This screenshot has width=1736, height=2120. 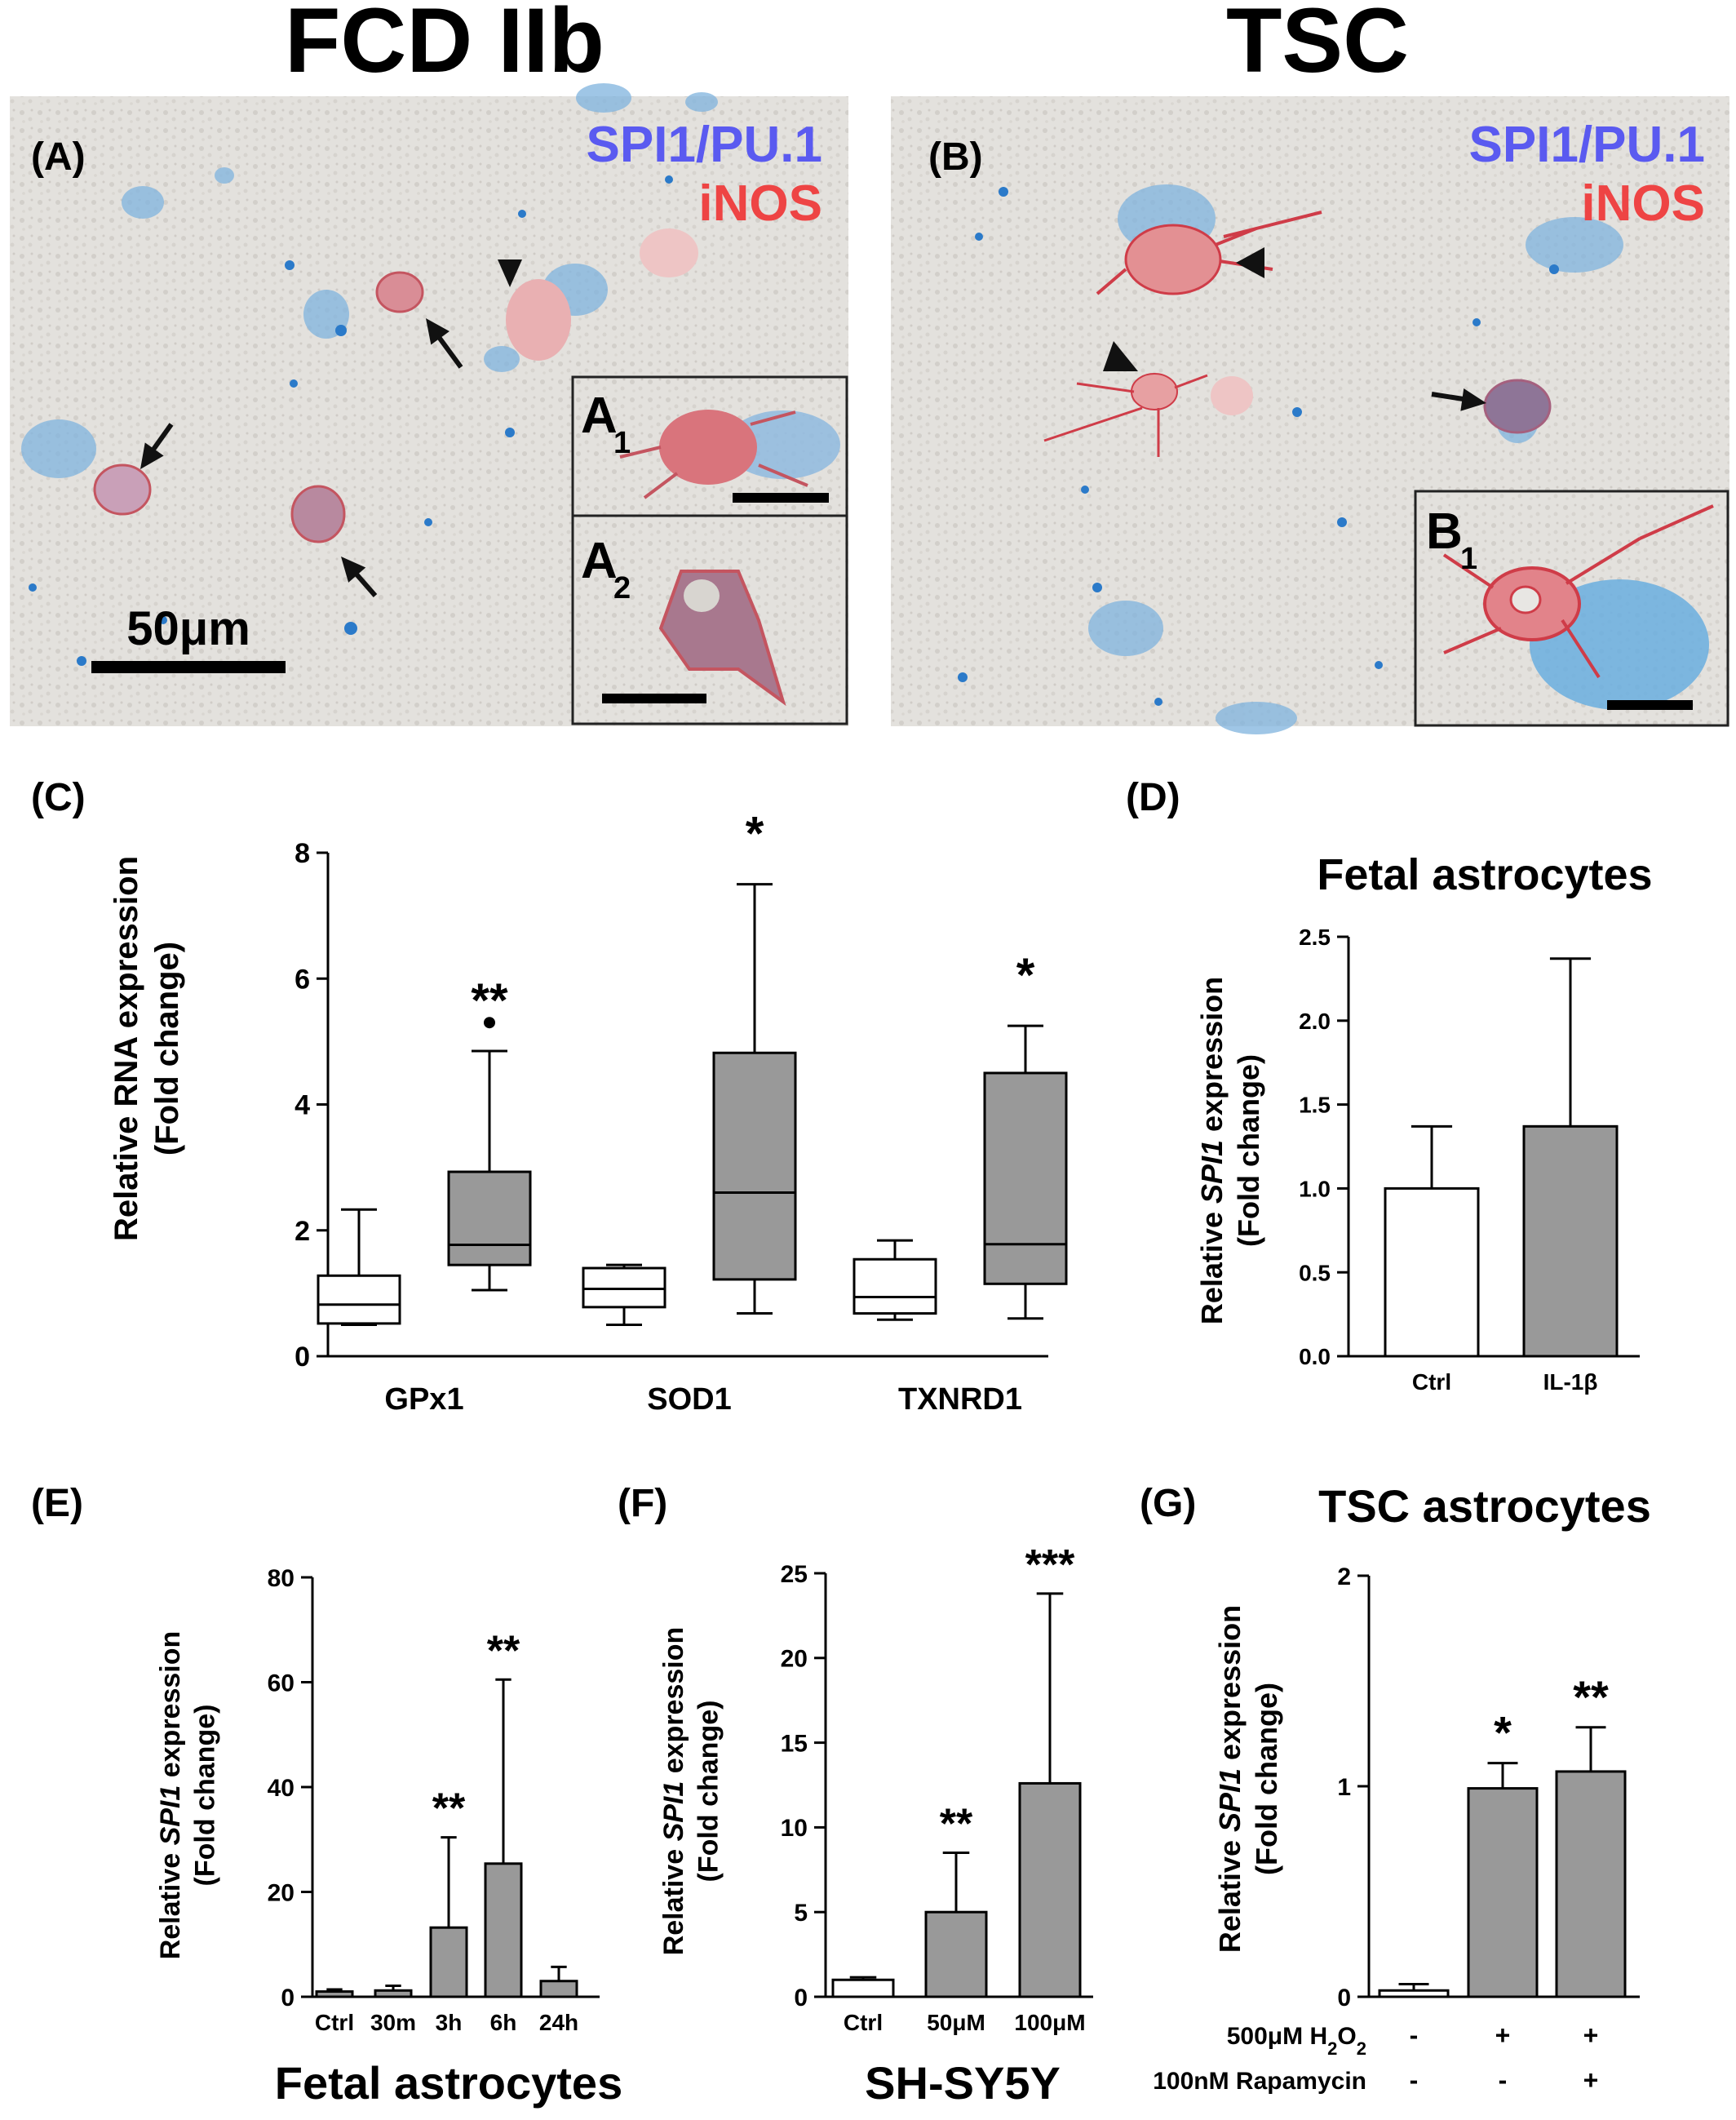 What do you see at coordinates (1432, 1272) in the screenshot?
I see `chart-d-bar-ctrl` at bounding box center [1432, 1272].